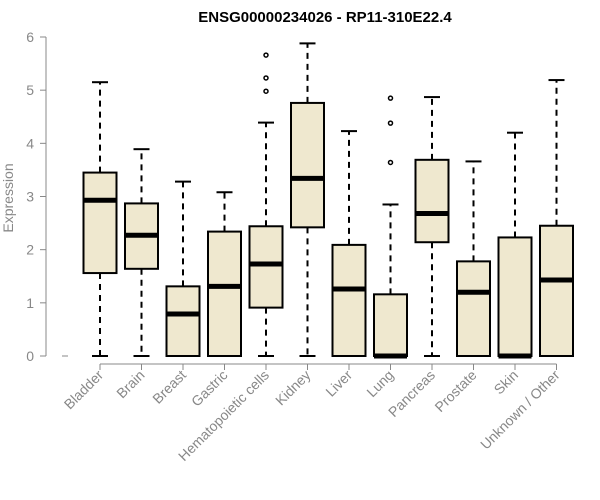  I want to click on x-tick-label: Brain, so click(130, 384).